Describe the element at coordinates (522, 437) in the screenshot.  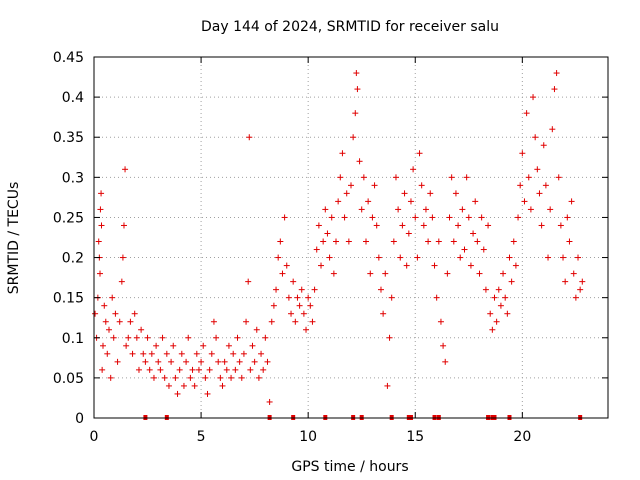
I see `x-tick-label: 20` at that location.